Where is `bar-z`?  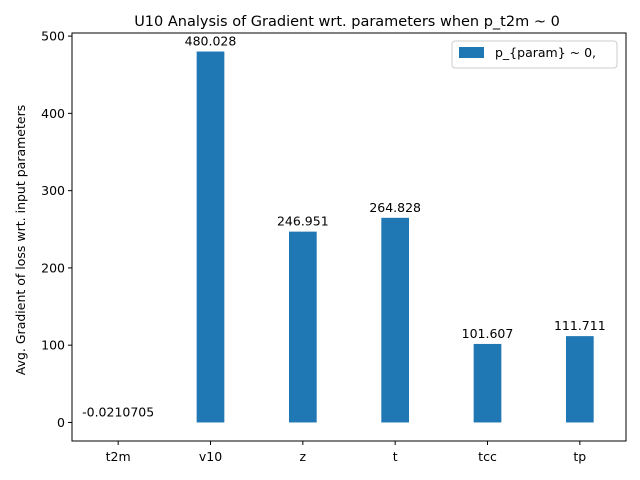
bar-z is located at coordinates (302, 327).